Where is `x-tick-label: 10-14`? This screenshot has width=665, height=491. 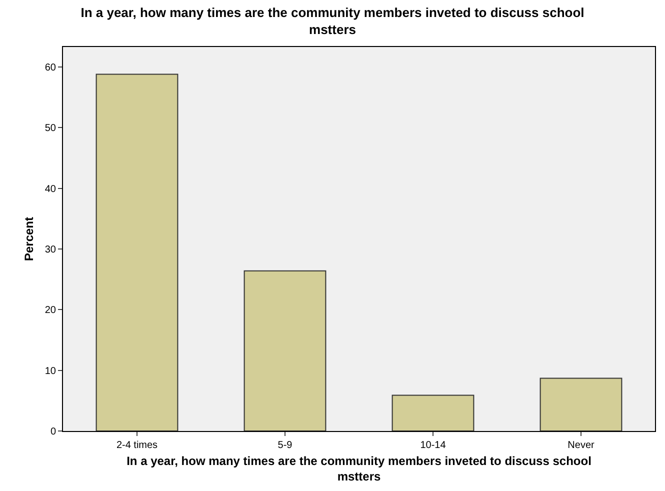 x-tick-label: 10-14 is located at coordinates (433, 445).